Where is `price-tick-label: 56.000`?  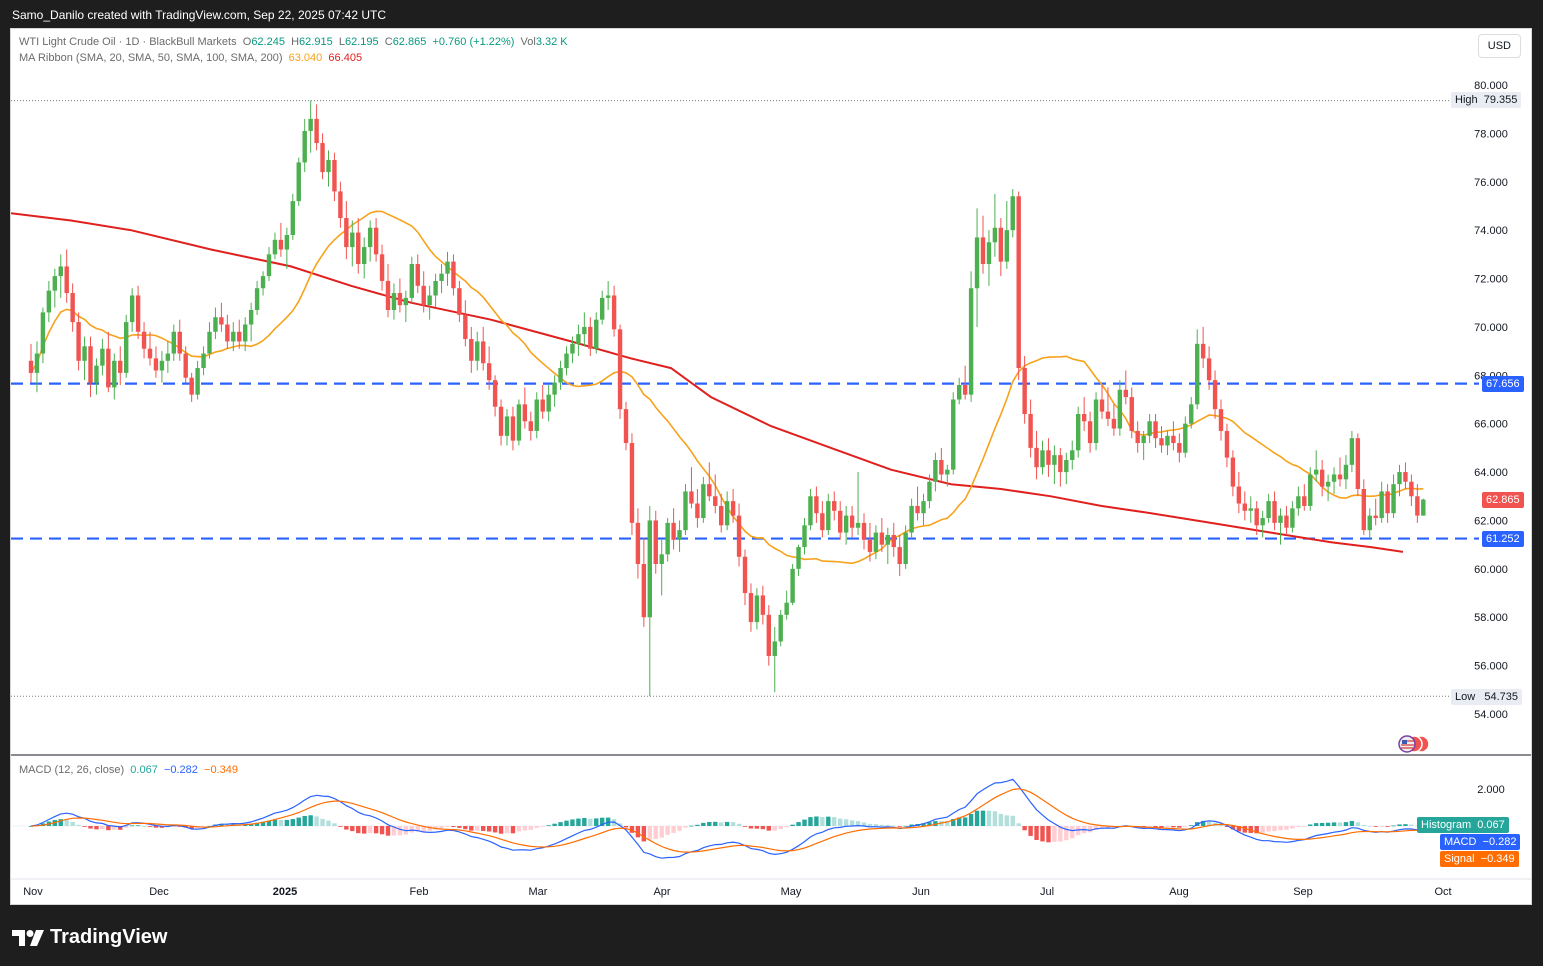
price-tick-label: 56.000 is located at coordinates (1491, 667).